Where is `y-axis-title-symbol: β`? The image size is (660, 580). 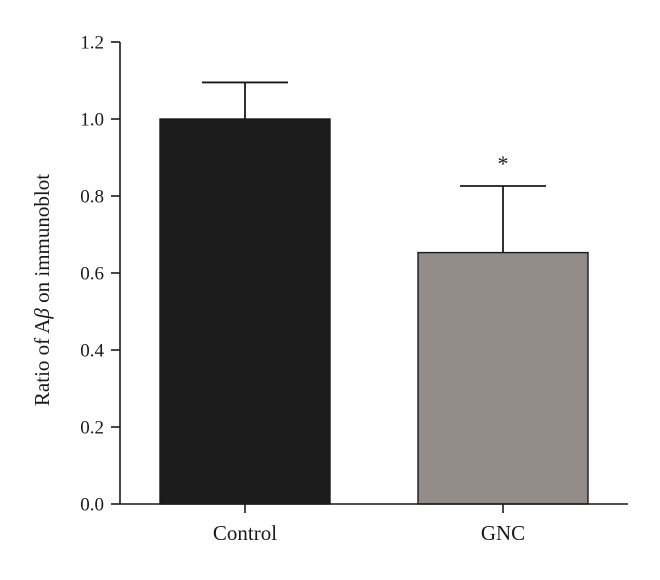
y-axis-title-symbol: β is located at coordinates (42, 314).